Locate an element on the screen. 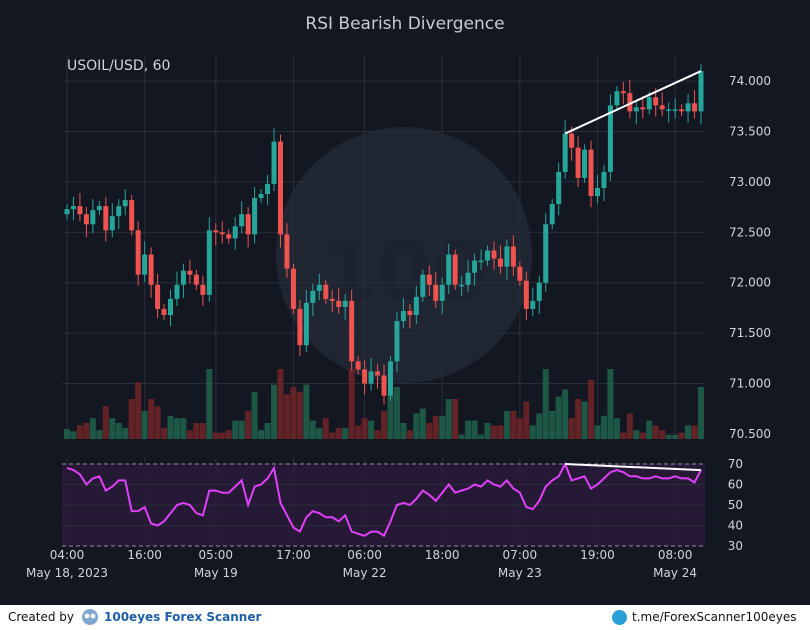 This screenshot has width=810, height=630. price-divergence-line is located at coordinates (633, 102).